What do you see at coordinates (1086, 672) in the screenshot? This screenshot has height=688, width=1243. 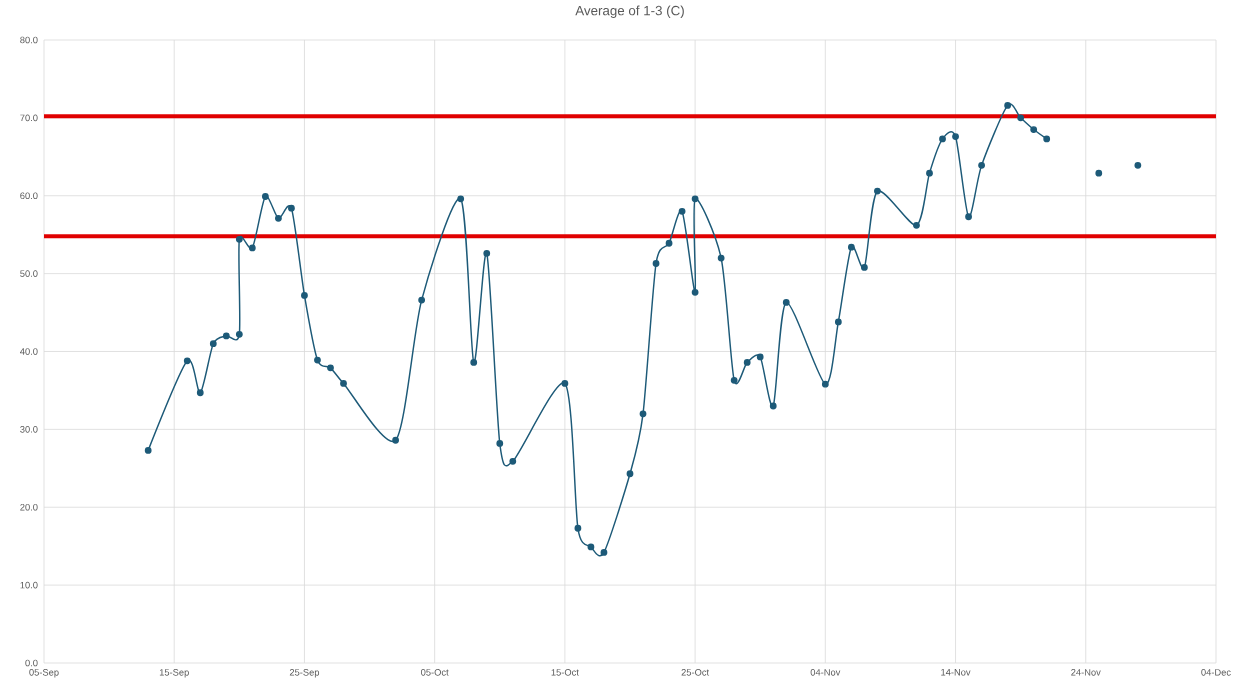 I see `x-tick-label: 24-Nov` at bounding box center [1086, 672].